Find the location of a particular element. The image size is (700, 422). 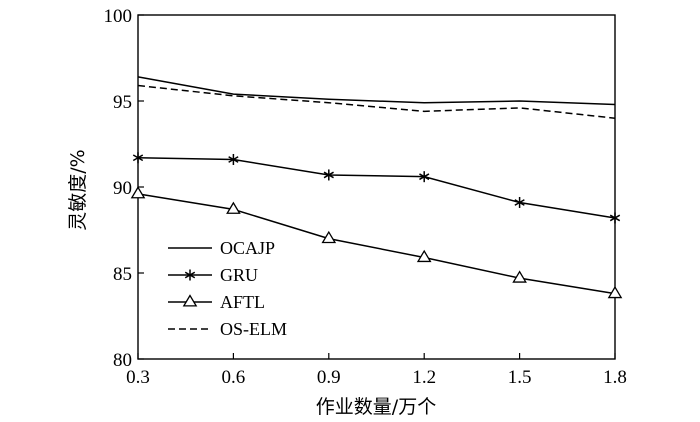

x-tick-label: 1.5 is located at coordinates (520, 377).